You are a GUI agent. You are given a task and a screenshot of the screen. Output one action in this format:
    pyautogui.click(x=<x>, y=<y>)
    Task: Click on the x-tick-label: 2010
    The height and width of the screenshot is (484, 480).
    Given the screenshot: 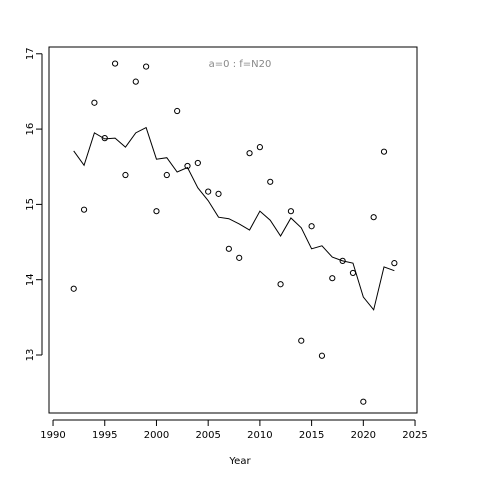 What is the action you would take?
    pyautogui.click(x=259, y=435)
    